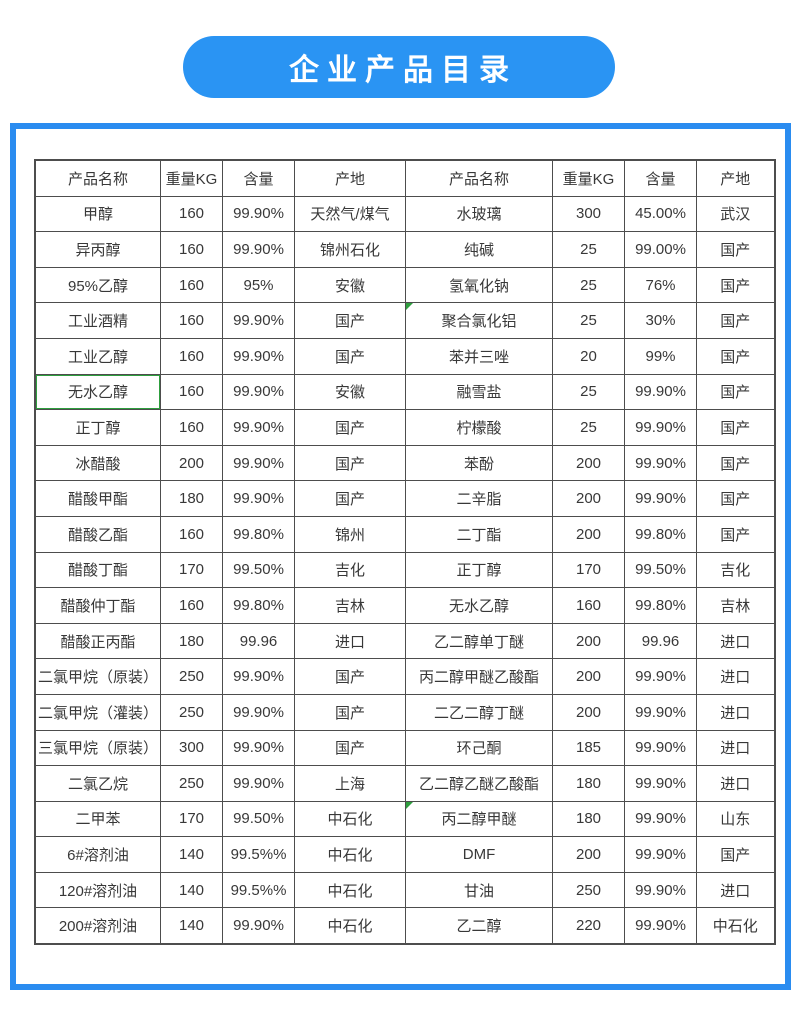  I want to click on table-row: 冰醋酸 200 99.90% 国产 苯酚 200 99.90% 国产, so click(405, 463).